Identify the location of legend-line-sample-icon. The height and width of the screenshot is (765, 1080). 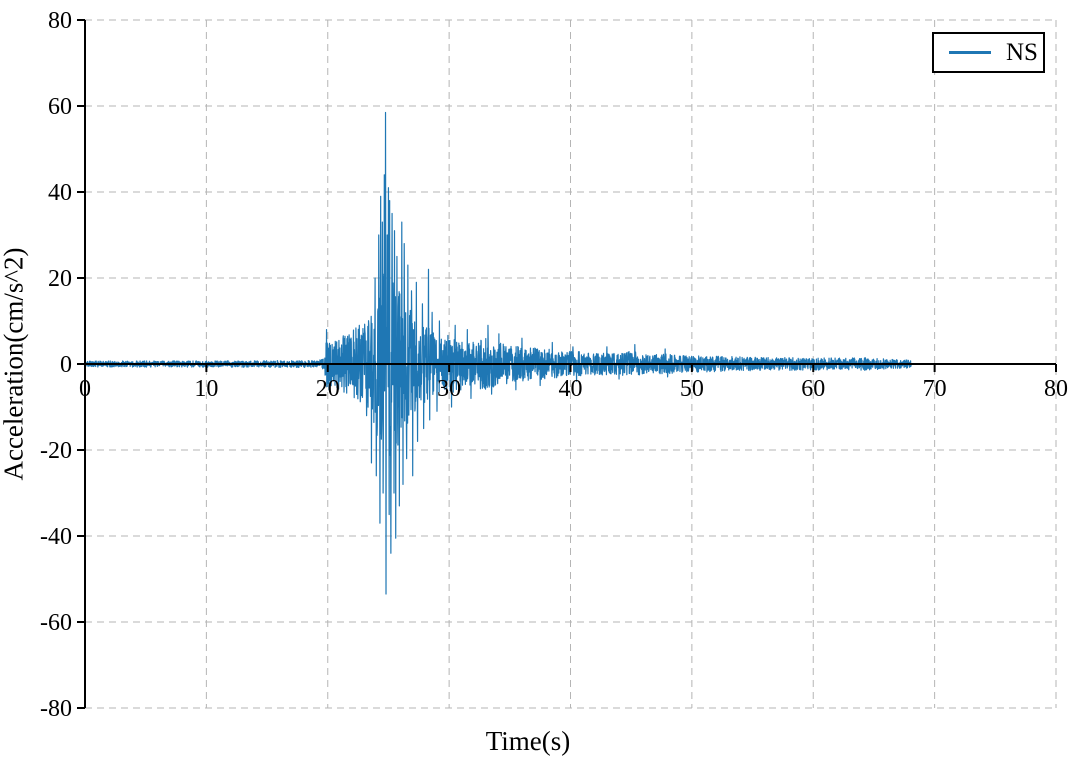
(970, 52).